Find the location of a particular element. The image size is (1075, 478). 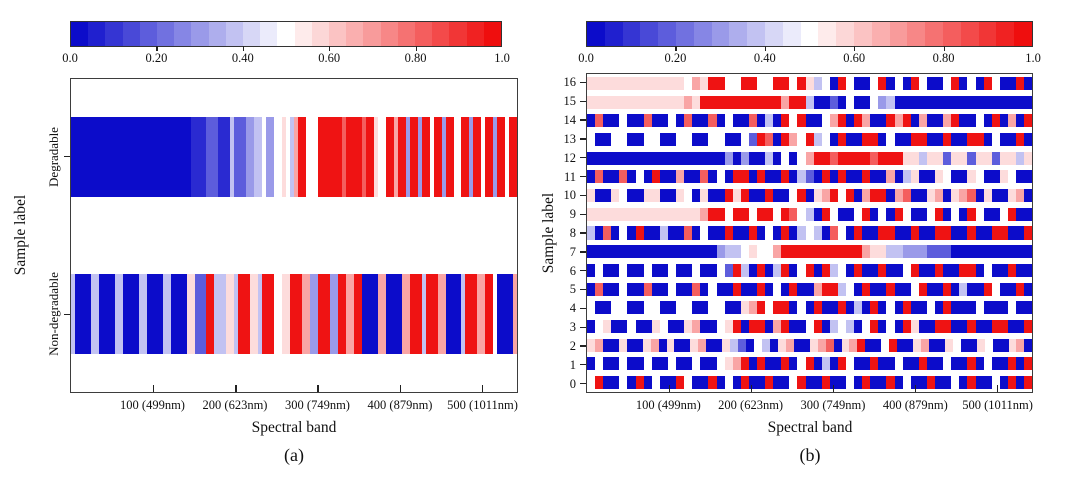

x-axis-label-b: Spectral band is located at coordinates (810, 427).